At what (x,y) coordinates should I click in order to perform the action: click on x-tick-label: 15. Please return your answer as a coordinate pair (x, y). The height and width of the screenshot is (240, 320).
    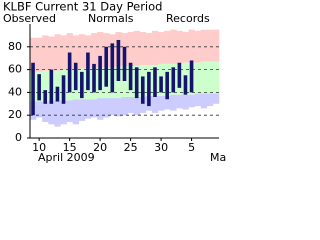
    Looking at the image, I should click on (70, 147).